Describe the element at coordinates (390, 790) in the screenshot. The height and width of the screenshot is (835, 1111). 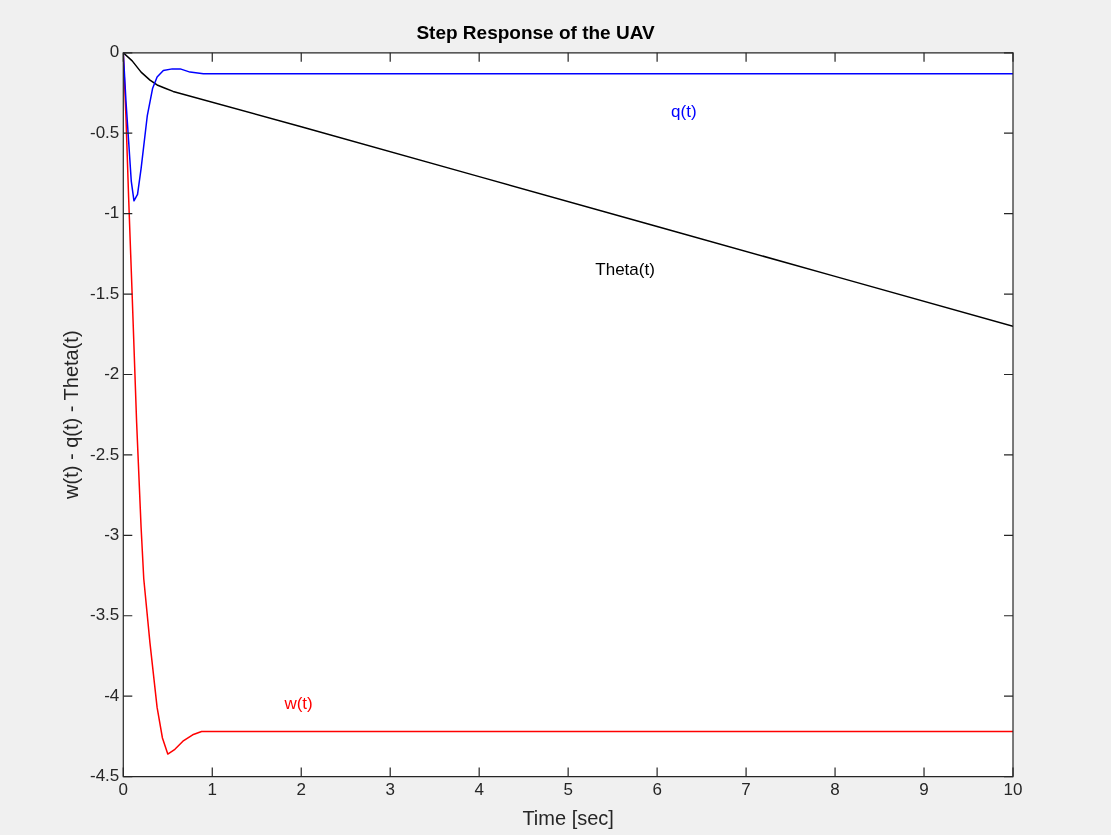
I see `x-tick-label: 3` at that location.